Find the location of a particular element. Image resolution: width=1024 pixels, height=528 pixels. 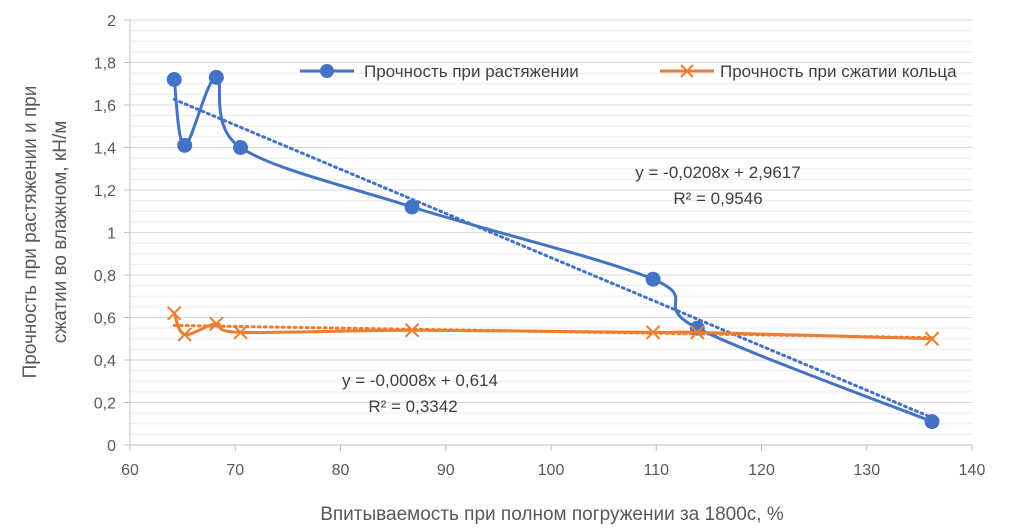

x-tick-label: 80 is located at coordinates (341, 470).